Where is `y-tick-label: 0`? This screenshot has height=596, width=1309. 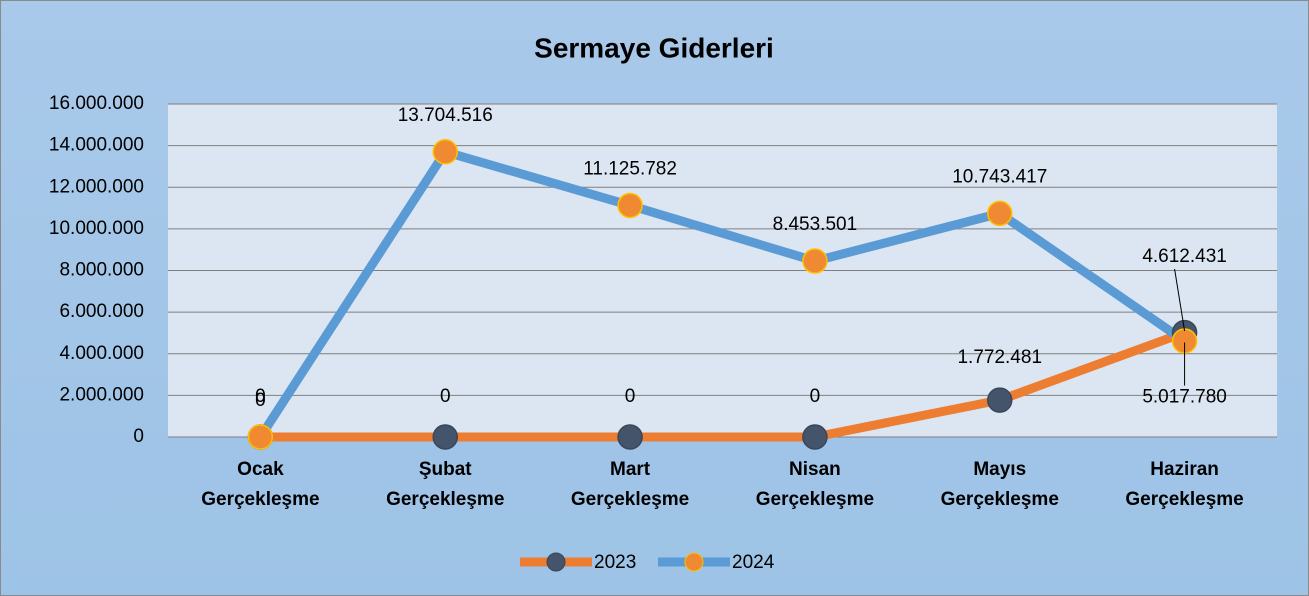
y-tick-label: 0 is located at coordinates (138, 436).